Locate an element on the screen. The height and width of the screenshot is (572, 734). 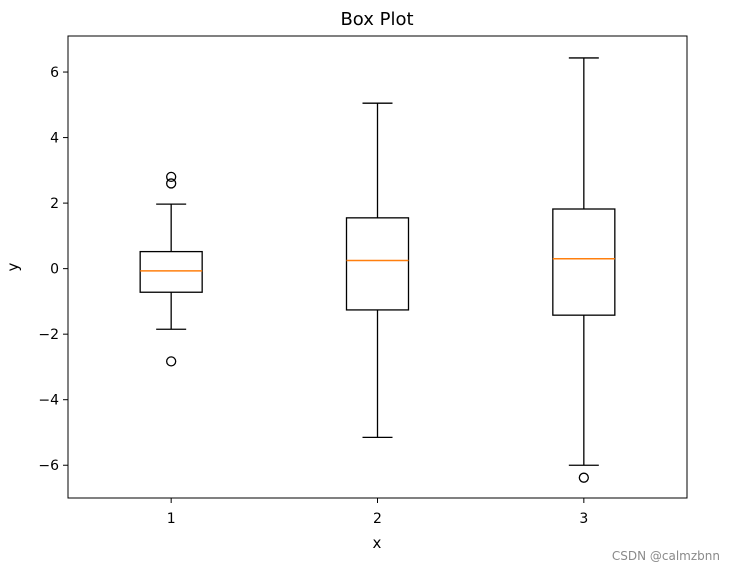
y-tick-label: 2 is located at coordinates (54, 204).